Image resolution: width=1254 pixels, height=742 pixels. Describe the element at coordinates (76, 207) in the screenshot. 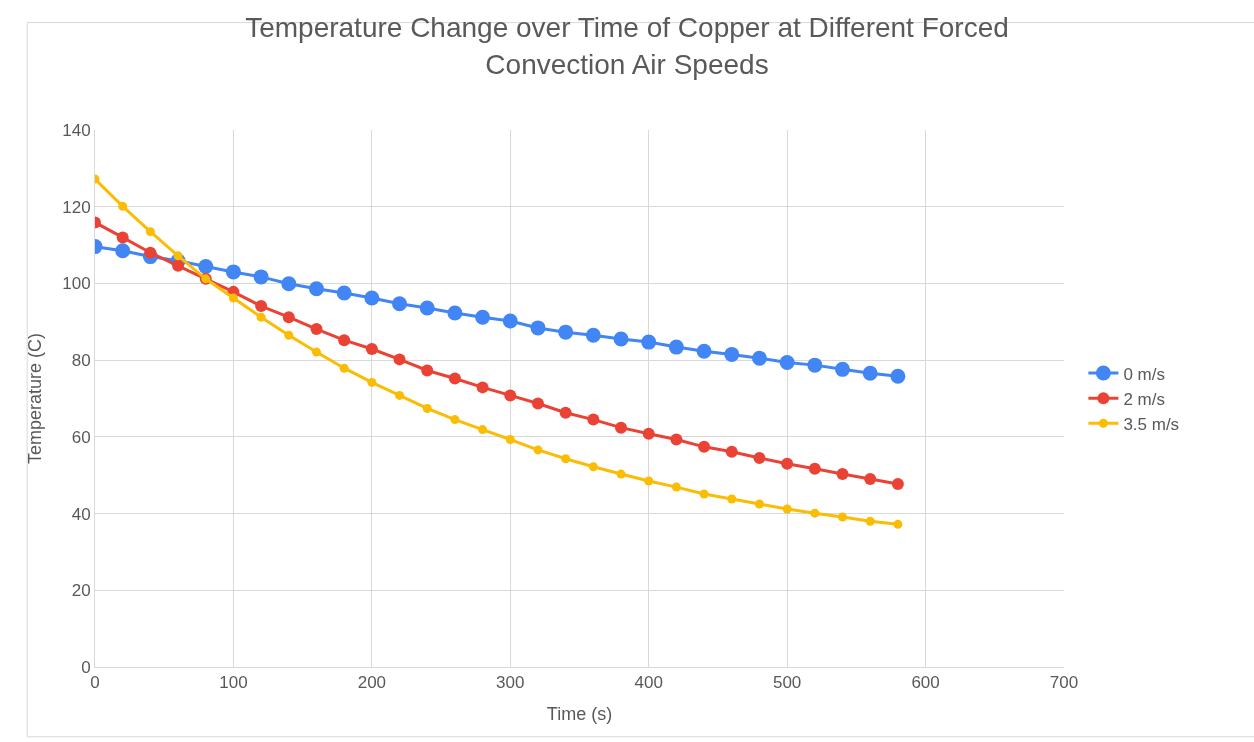

I see `y-tick-label: 120` at that location.